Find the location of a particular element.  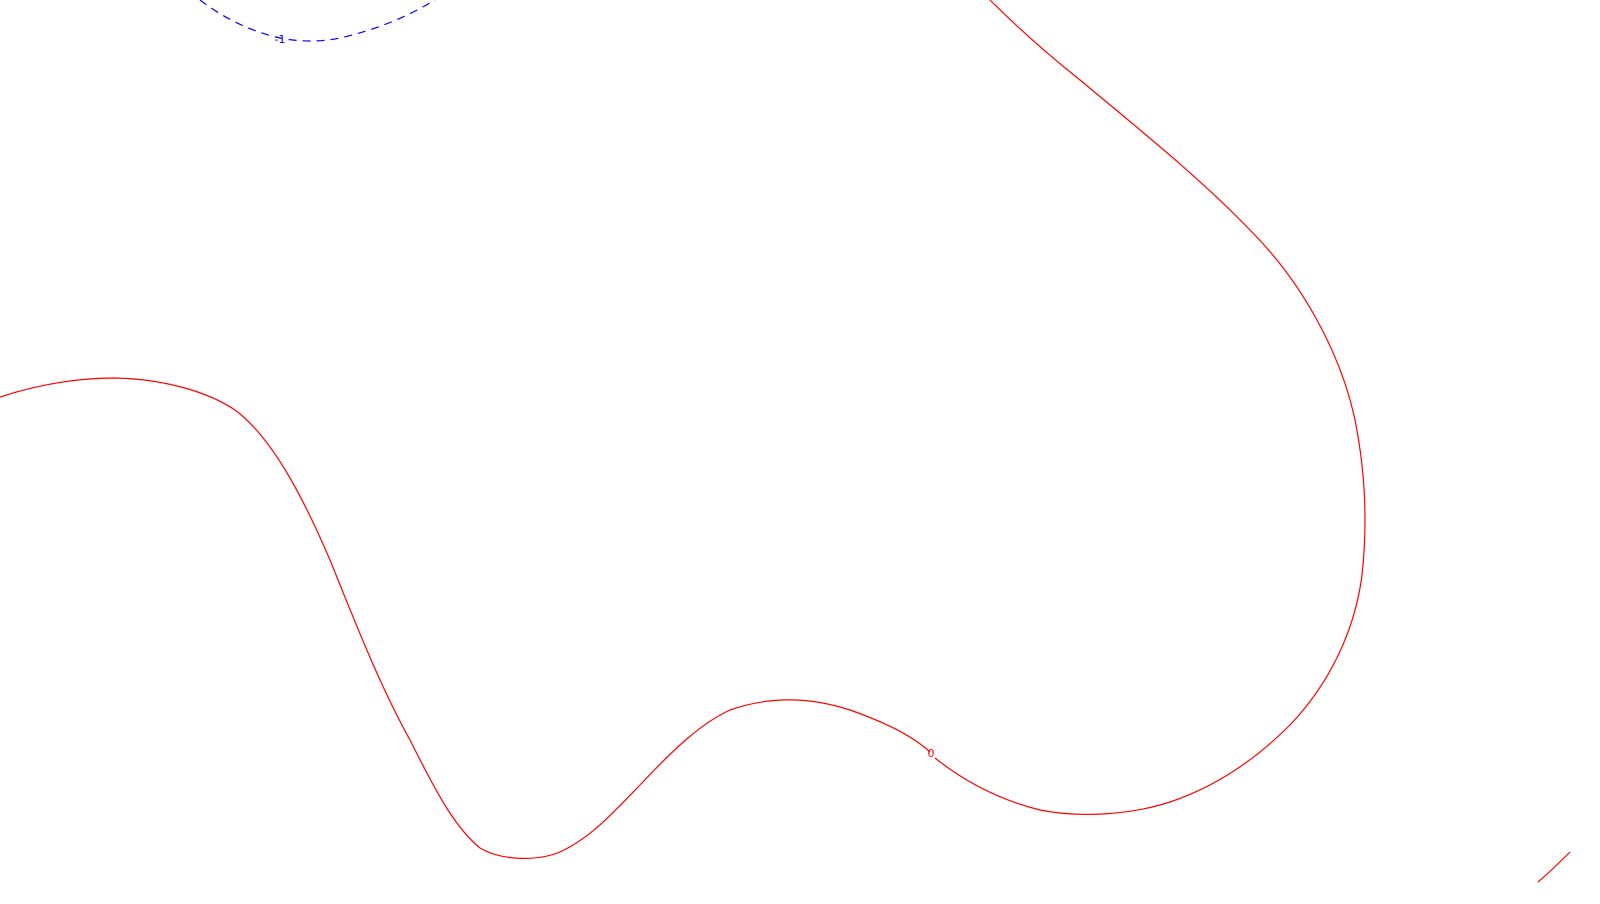

contour-label-0: 0 is located at coordinates (931, 753).